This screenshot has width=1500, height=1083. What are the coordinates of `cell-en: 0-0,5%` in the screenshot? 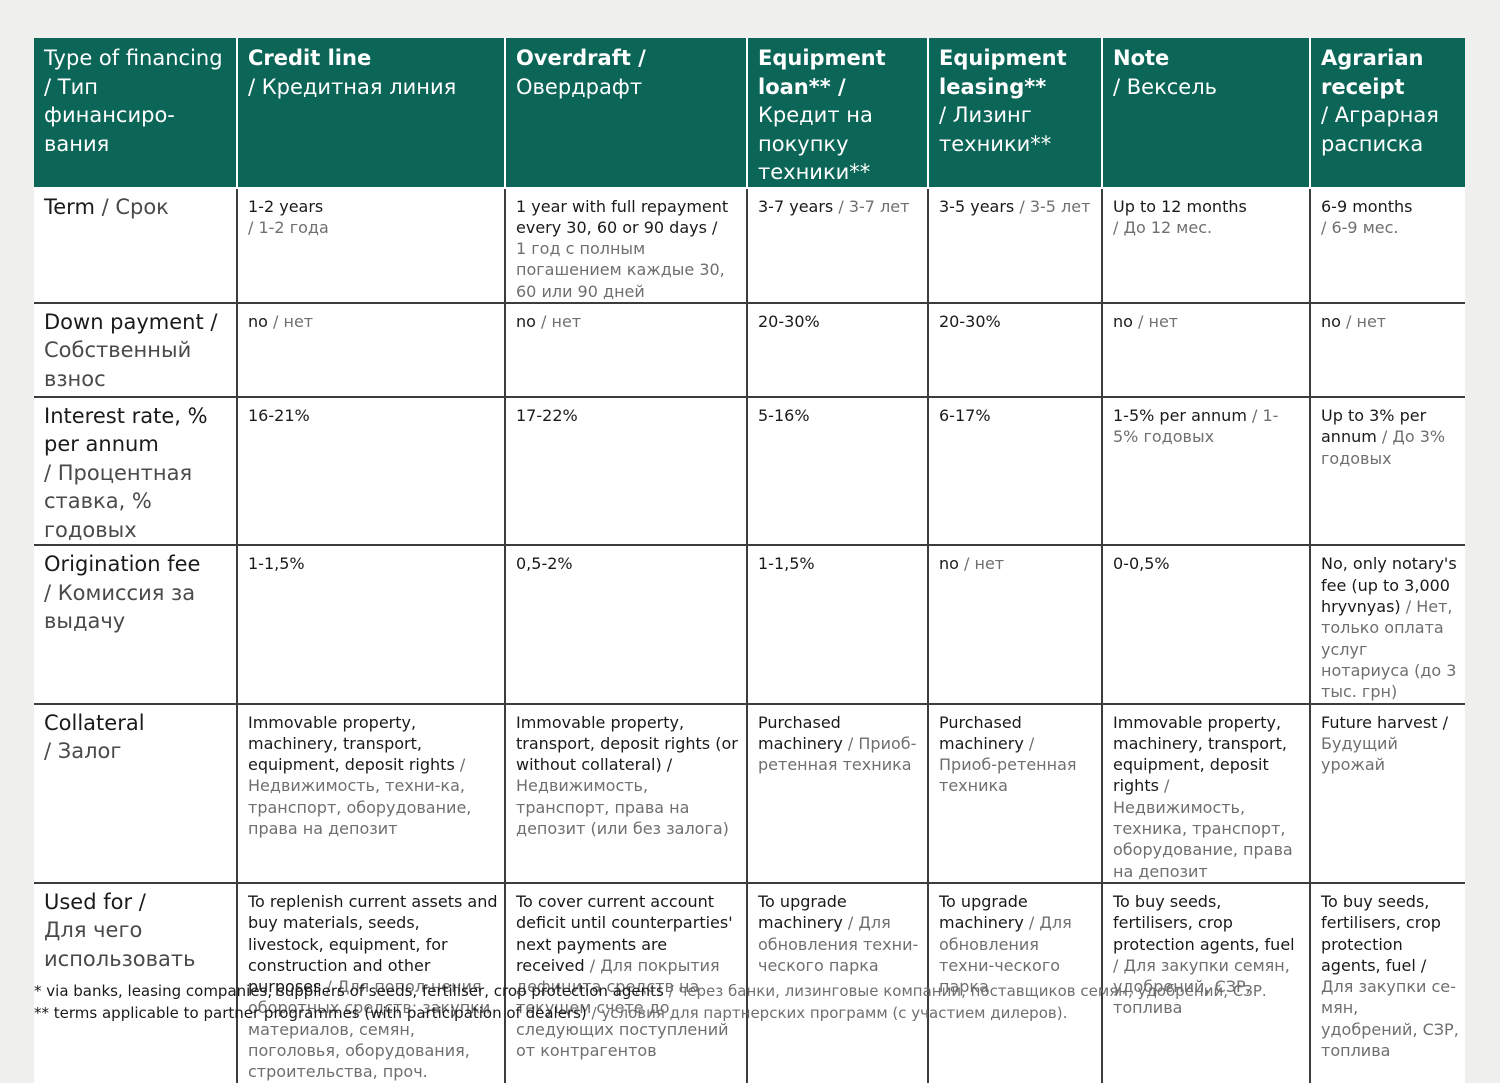 It's located at (1141, 564).